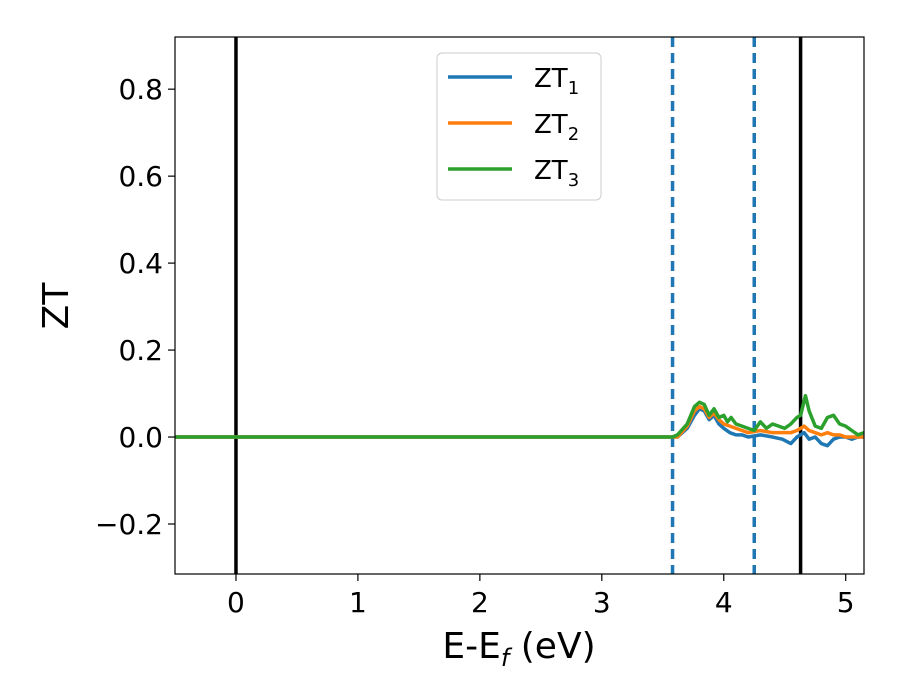 The image size is (900, 700). I want to click on x-axis: 0 1 2 3 4 5, so click(541, 596).